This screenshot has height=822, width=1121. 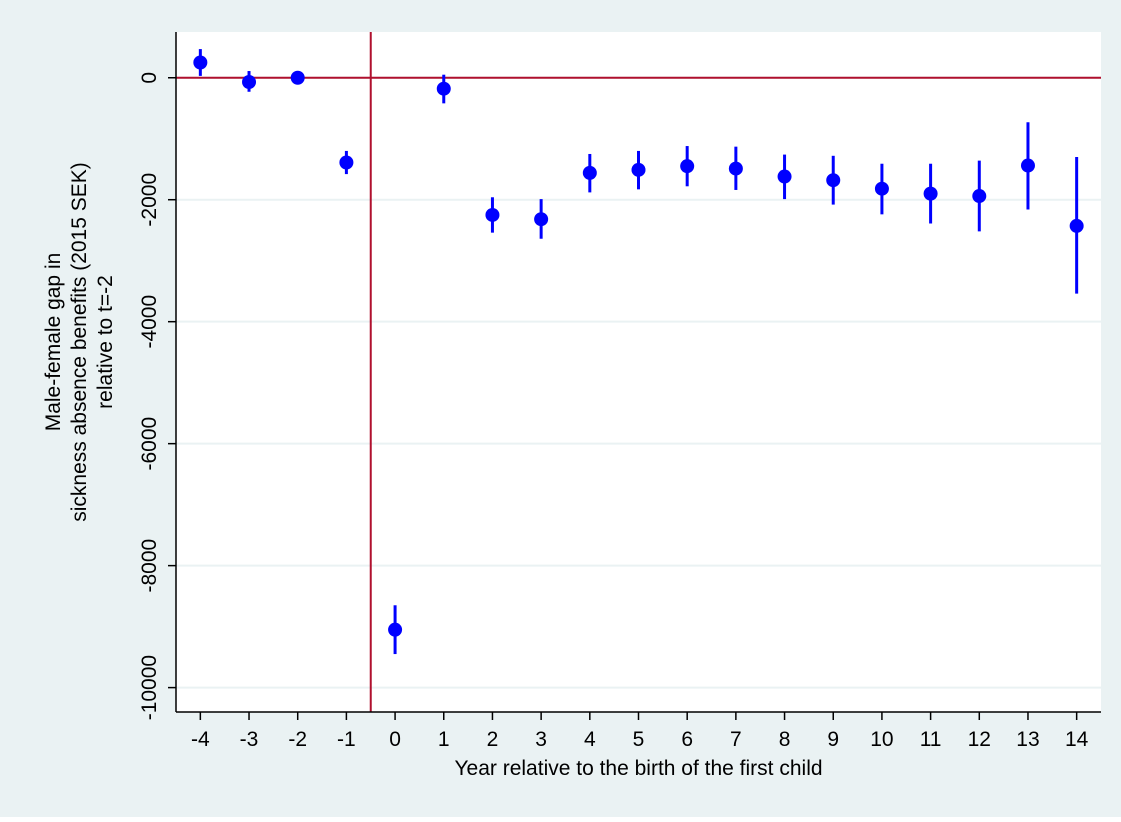 I want to click on y-tick-label: -6000, so click(x=149, y=444).